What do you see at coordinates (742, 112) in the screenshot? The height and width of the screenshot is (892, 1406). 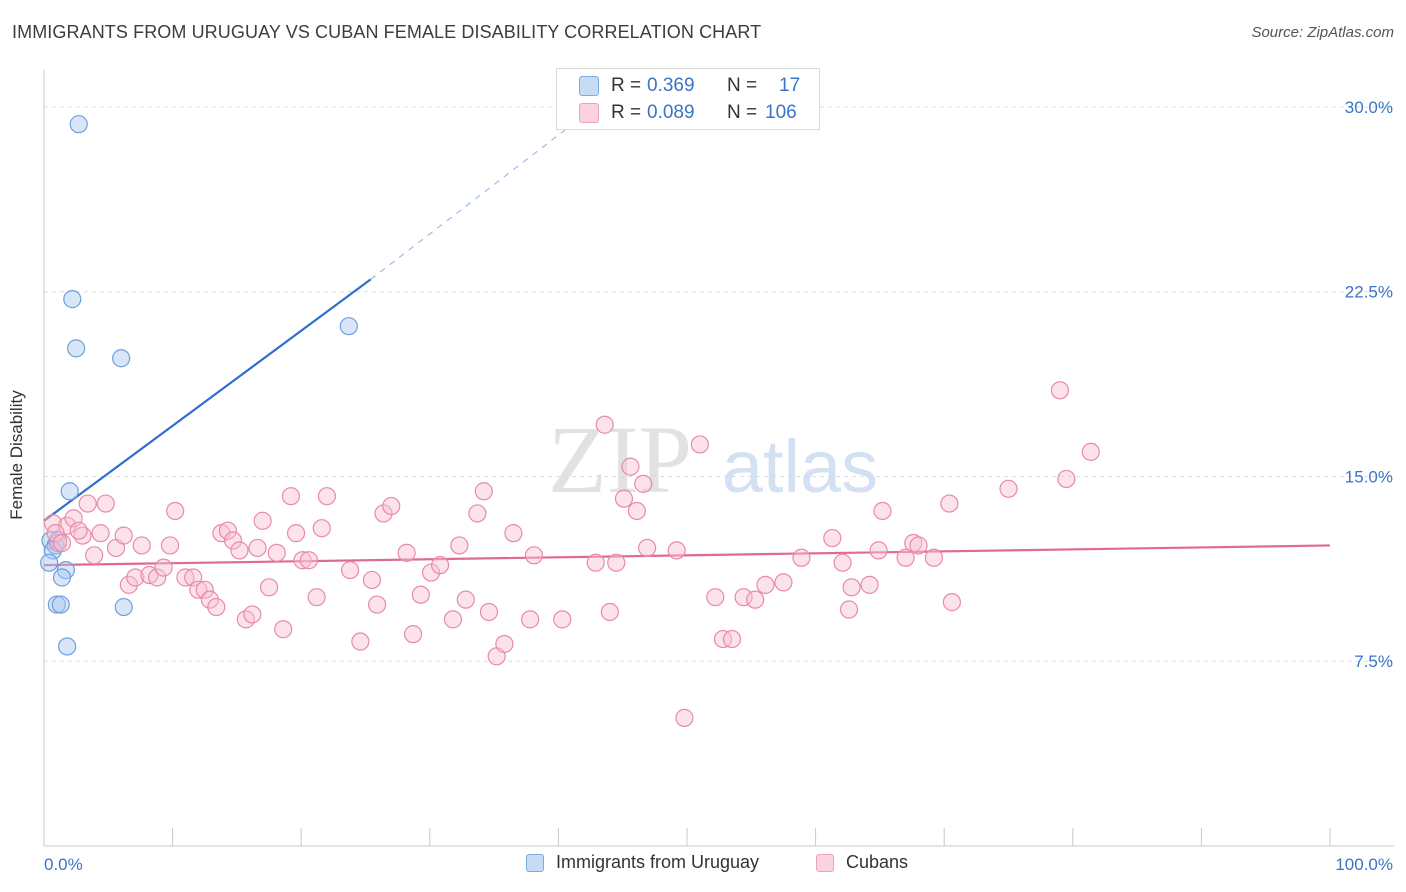 I see `stats-n-label: N =` at bounding box center [742, 112].